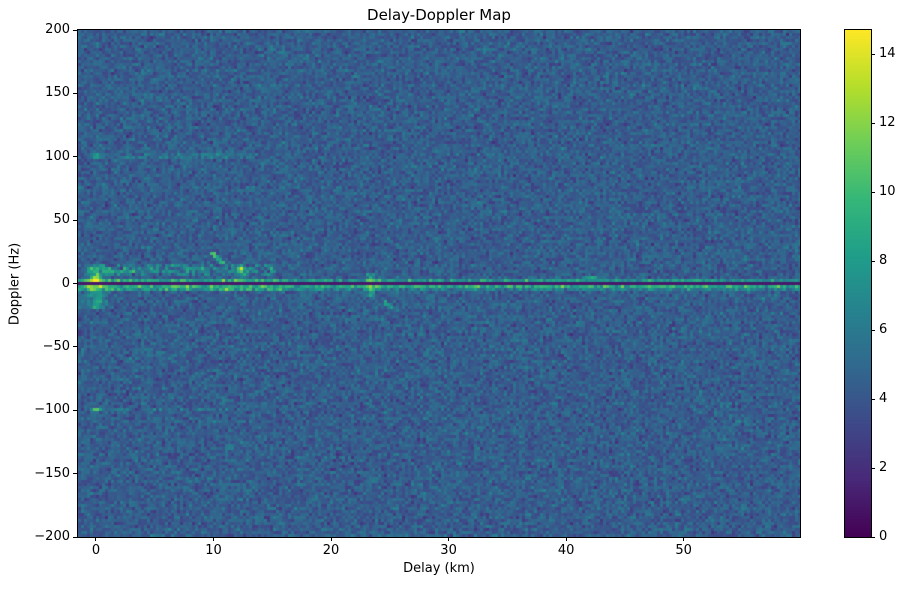  What do you see at coordinates (887, 192) in the screenshot?
I see `colorbar-tick-label: 10` at bounding box center [887, 192].